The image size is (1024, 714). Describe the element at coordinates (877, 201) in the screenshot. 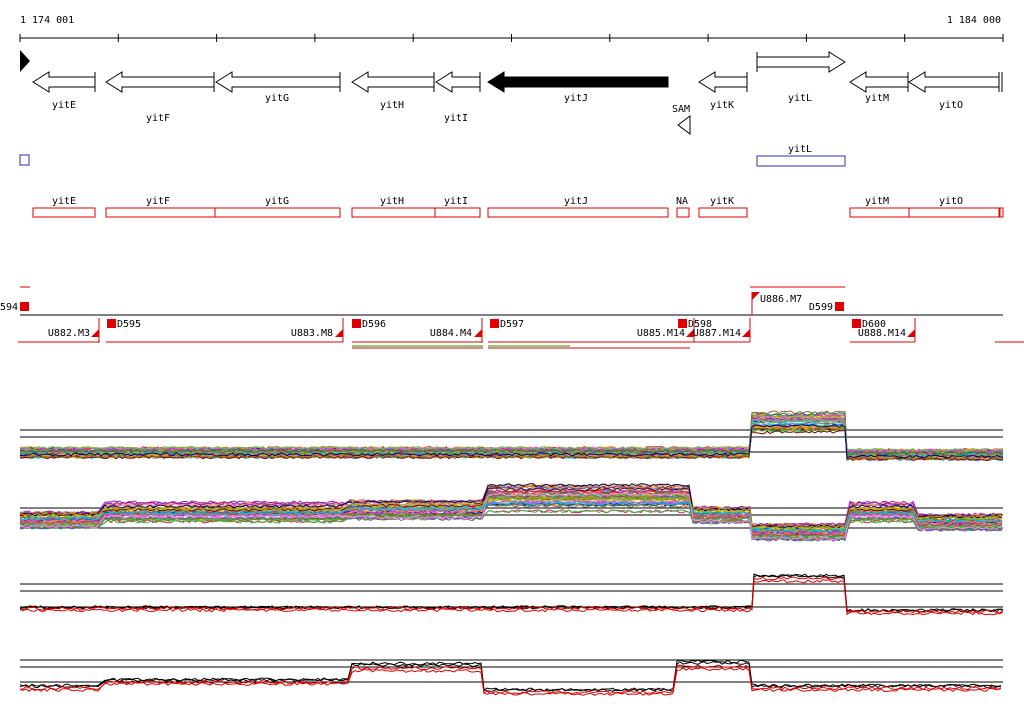

I see `transcript-label: yitM` at that location.